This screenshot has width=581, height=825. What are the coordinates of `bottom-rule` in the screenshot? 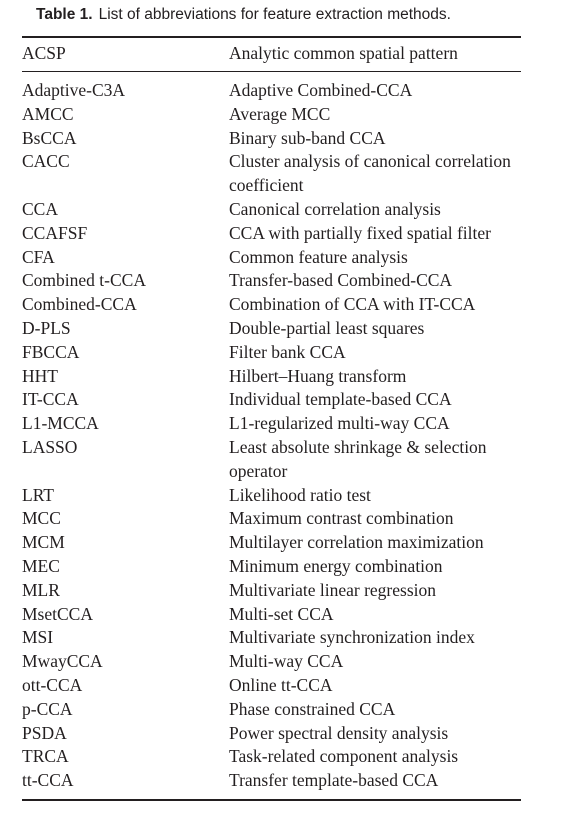 It's located at (271, 800).